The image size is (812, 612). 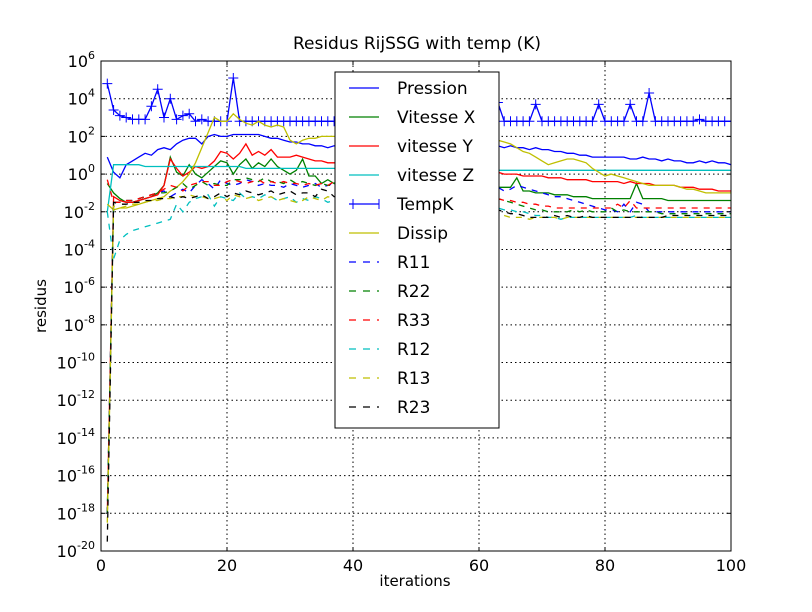 I want to click on legend-item: Vitesse X, so click(x=412, y=118).